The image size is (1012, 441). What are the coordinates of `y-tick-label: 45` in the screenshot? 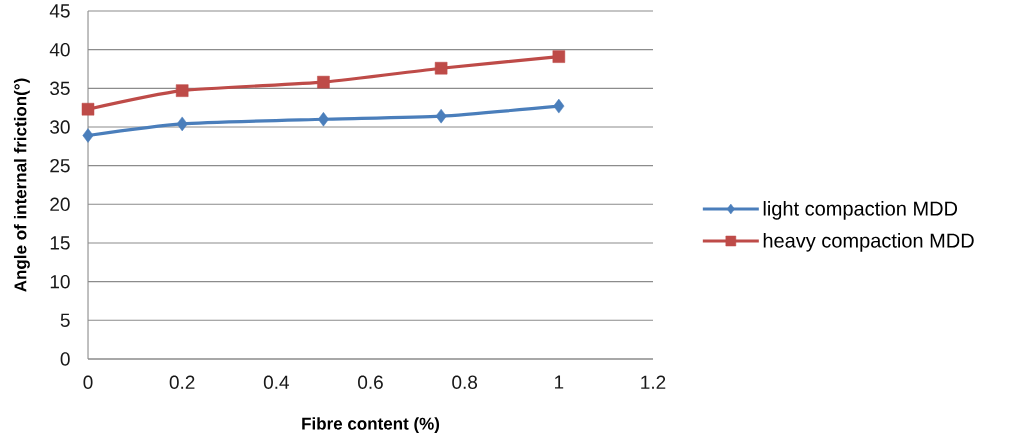 It's located at (59, 11).